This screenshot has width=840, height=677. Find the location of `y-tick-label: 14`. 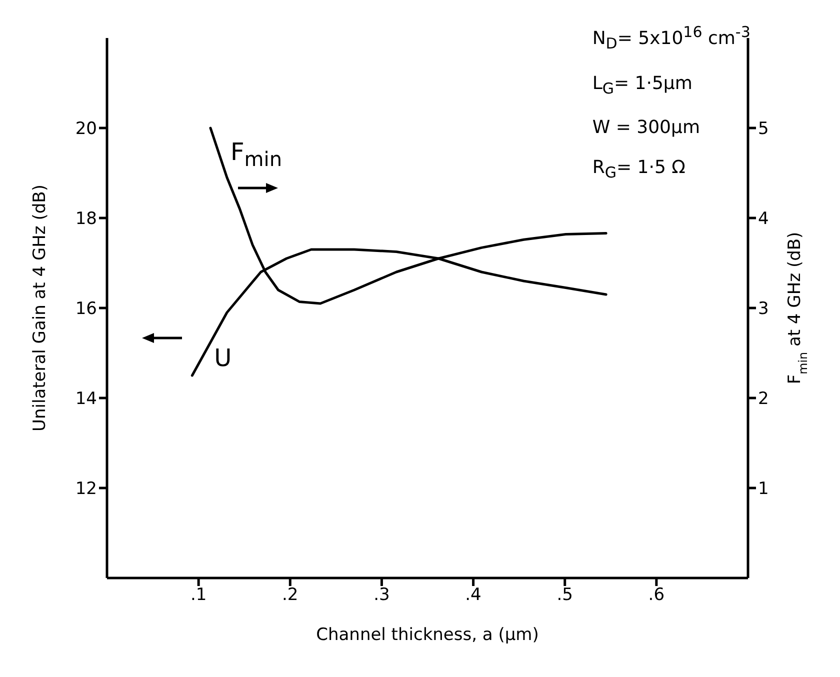

y-tick-label: 14 is located at coordinates (86, 399).